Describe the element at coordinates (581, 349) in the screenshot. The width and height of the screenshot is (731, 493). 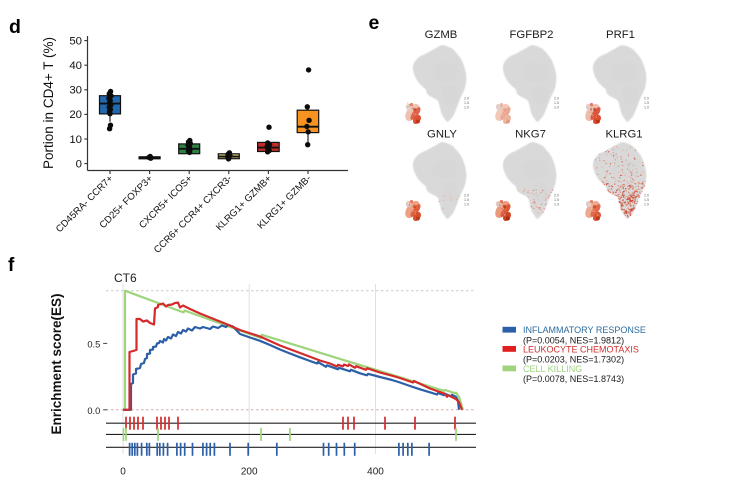
I see `svg-text: LEUKOCYTE CHEMOTAXIS` at that location.